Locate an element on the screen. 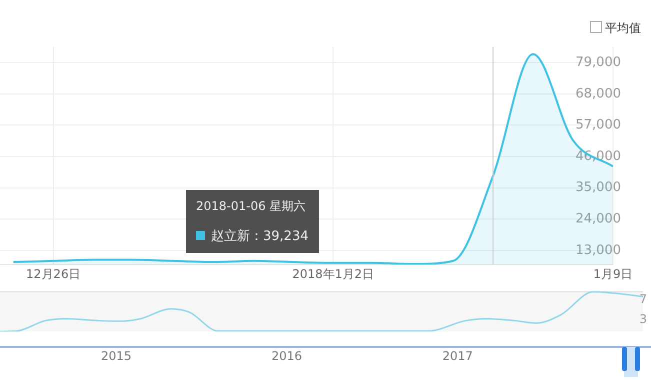 This screenshot has height=380, width=651. y-tick-label: 79,000 is located at coordinates (598, 62).